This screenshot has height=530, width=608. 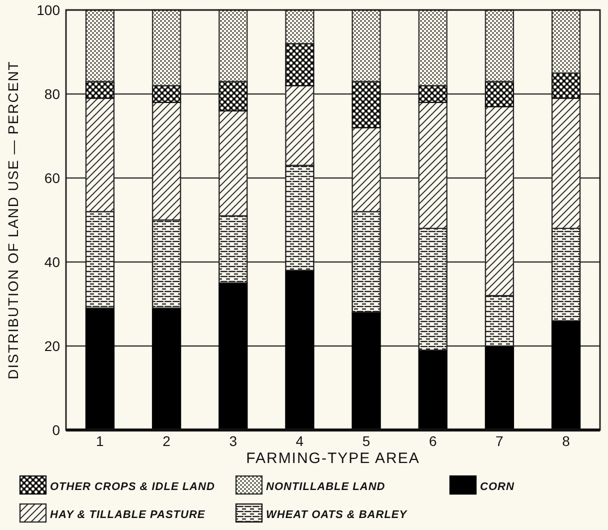 I want to click on x-axis-title: FARMING-TYPE AREA, so click(x=333, y=458).